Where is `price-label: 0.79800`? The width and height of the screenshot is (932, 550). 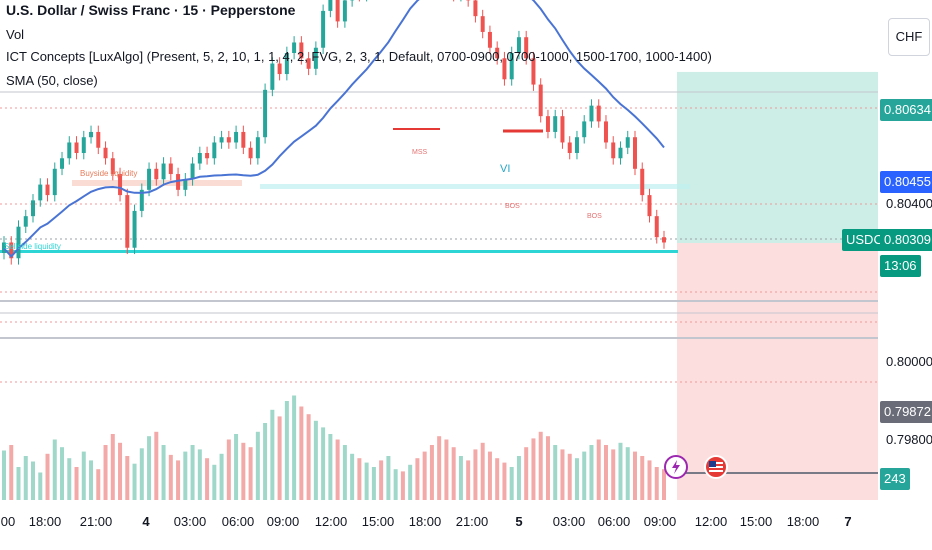 price-label: 0.79800 is located at coordinates (909, 439).